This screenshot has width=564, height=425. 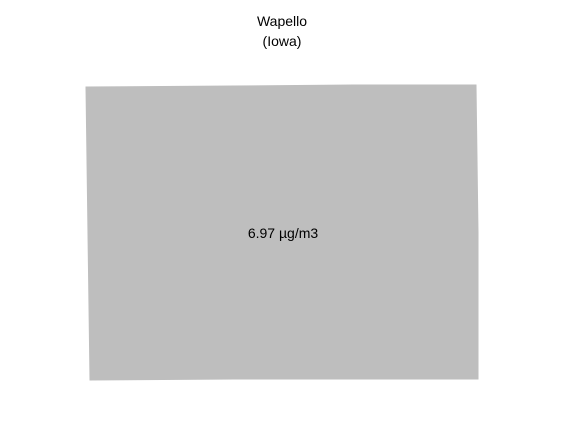 I want to click on state-name: (Iowa), so click(x=282, y=41).